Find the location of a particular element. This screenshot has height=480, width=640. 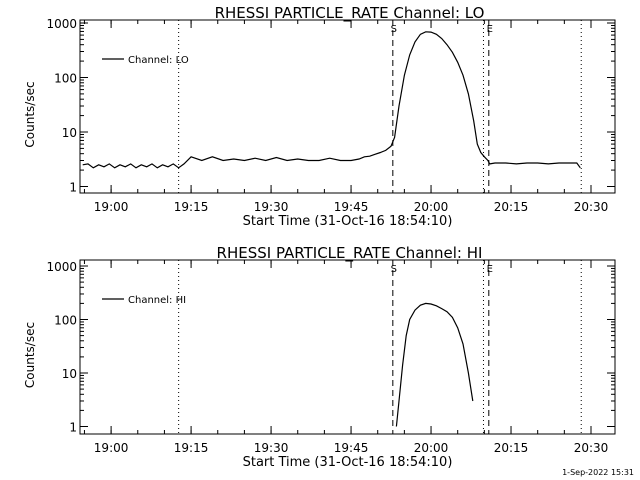

legend-entry: Channel: LO is located at coordinates (158, 60).